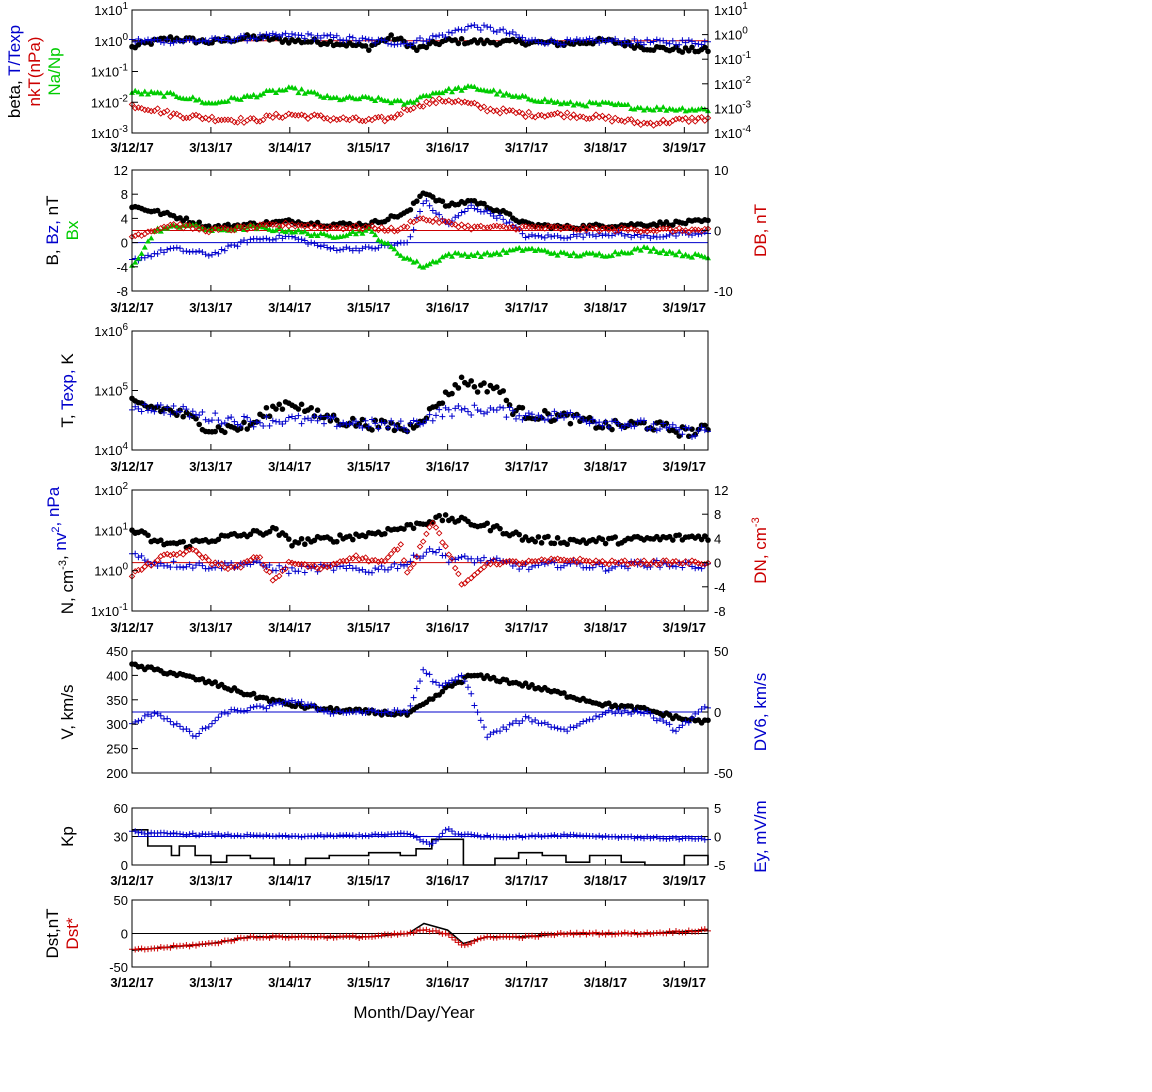 The height and width of the screenshot is (1092, 1152). What do you see at coordinates (117, 675) in the screenshot?
I see `tick-label: 400` at bounding box center [117, 675].